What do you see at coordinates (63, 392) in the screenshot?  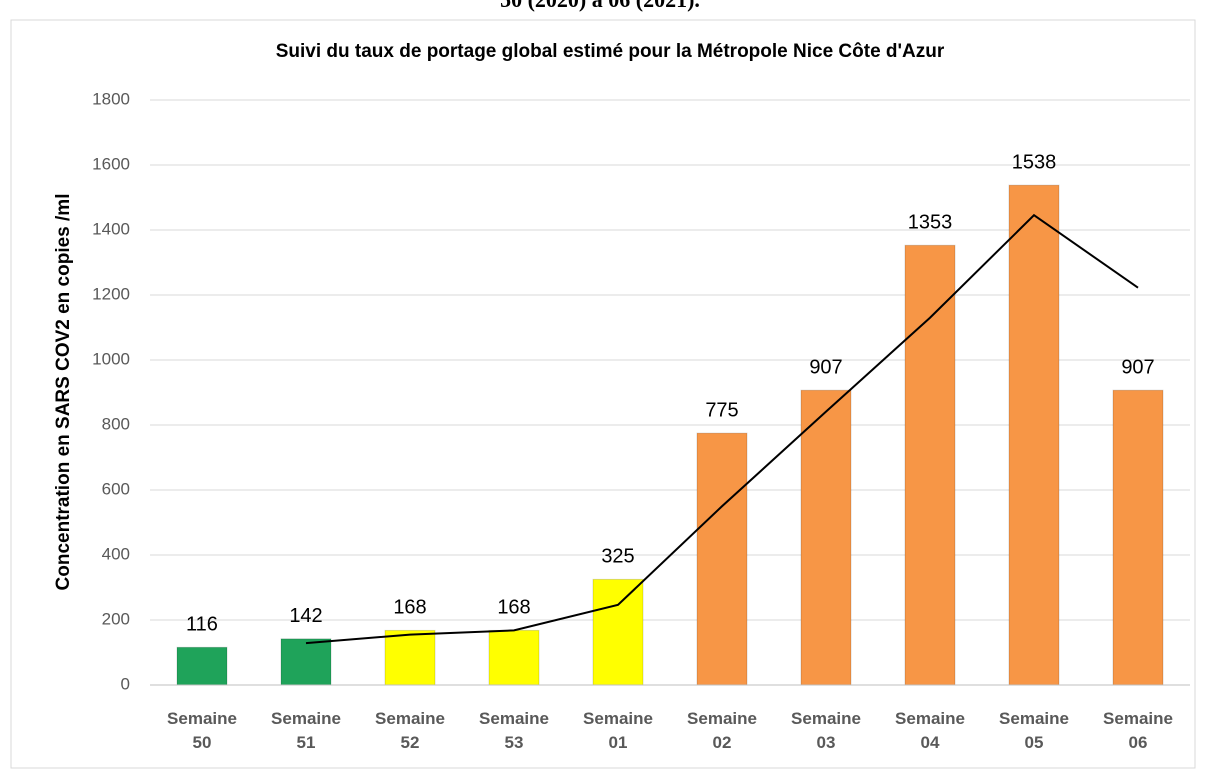 I see `y-axis-label: Concentration en SARS COV2 en copies /ml` at bounding box center [63, 392].